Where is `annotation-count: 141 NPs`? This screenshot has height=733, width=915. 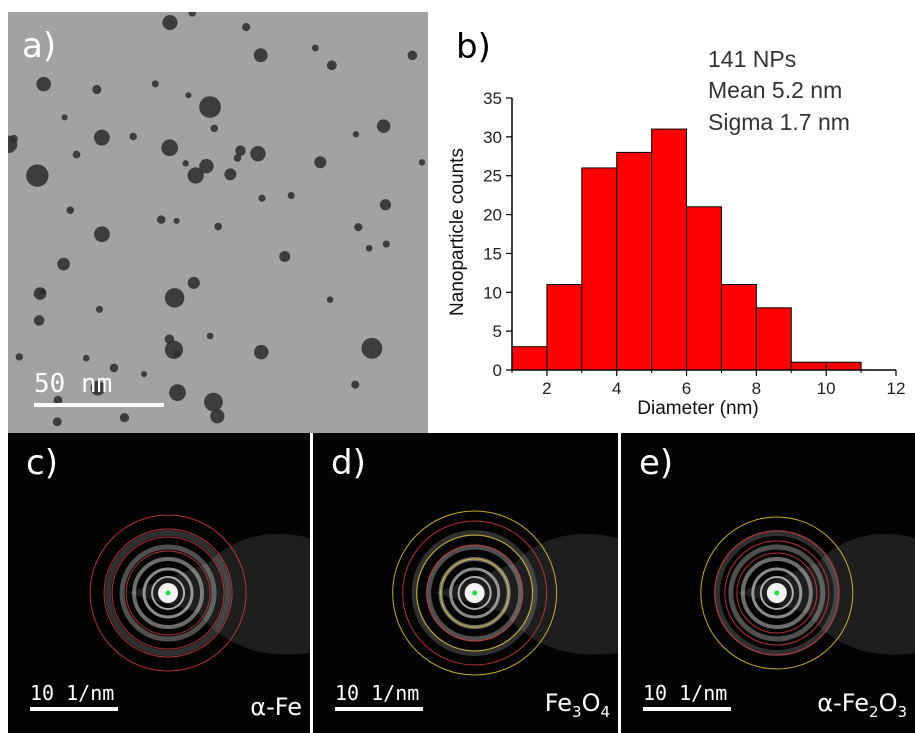
annotation-count: 141 NPs is located at coordinates (752, 59).